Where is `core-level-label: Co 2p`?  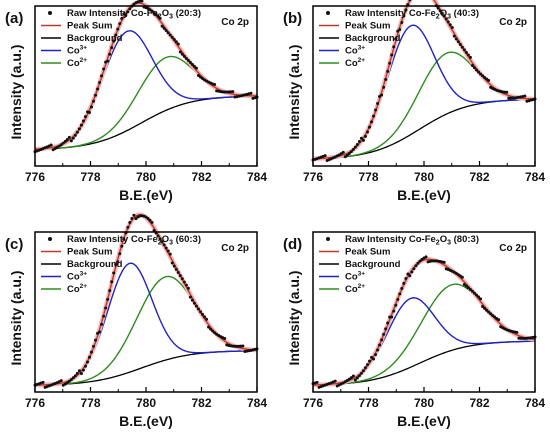 core-level-label: Co 2p is located at coordinates (235, 22).